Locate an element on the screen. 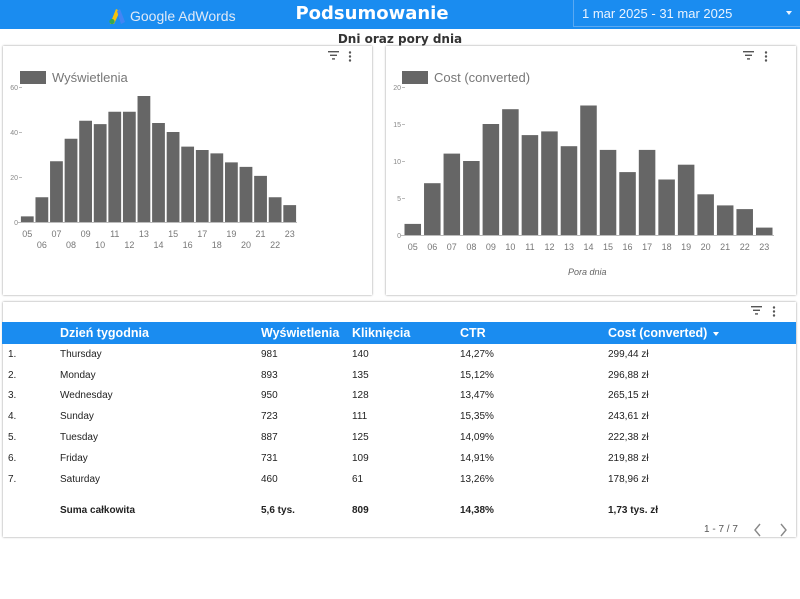  day-cell: Wednesday is located at coordinates (86, 396).